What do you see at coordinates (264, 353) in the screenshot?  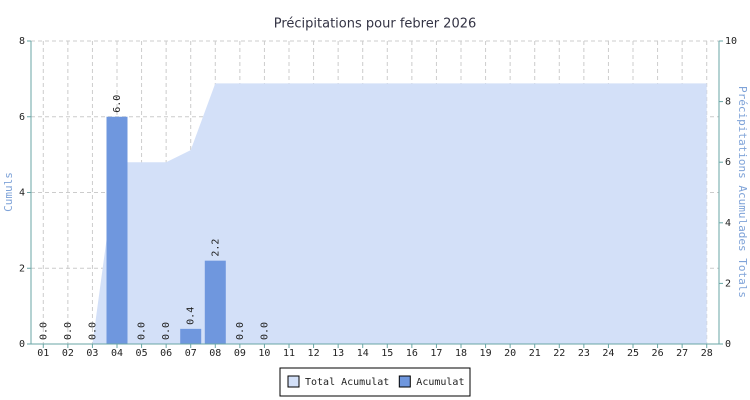 I see `x-tick-label: 10` at bounding box center [264, 353].